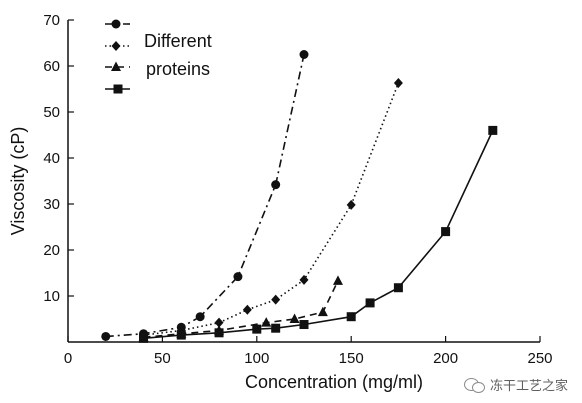  I want to click on y-tick-label: 20, so click(51, 250).